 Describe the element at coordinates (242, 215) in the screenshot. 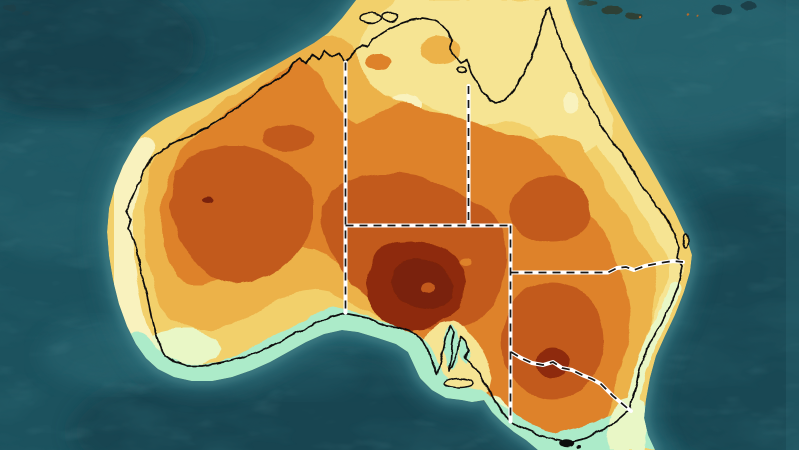

I see `band-burnt-wa-interior` at that location.